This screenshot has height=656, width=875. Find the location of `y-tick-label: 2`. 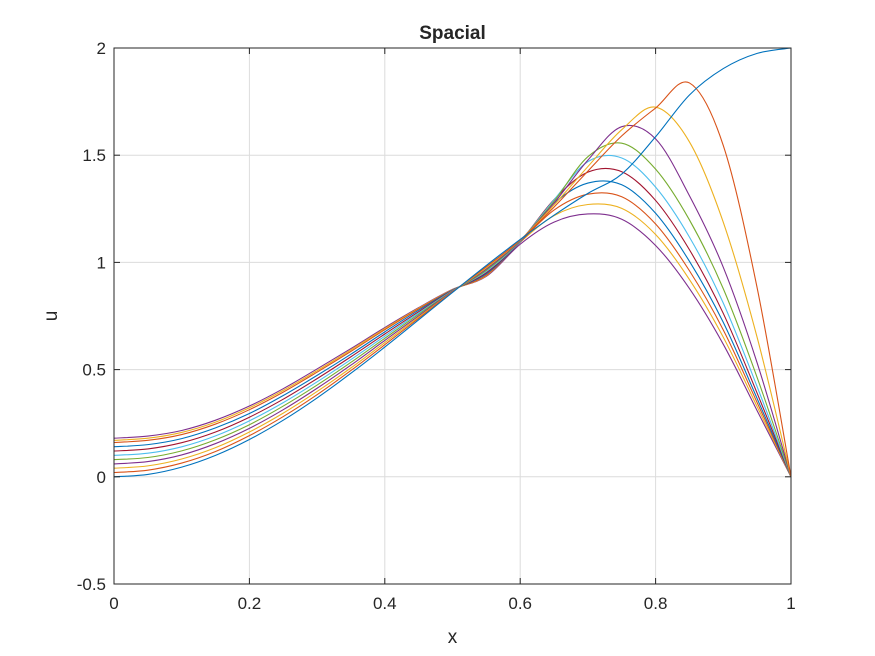

y-tick-label: 2 is located at coordinates (101, 48).